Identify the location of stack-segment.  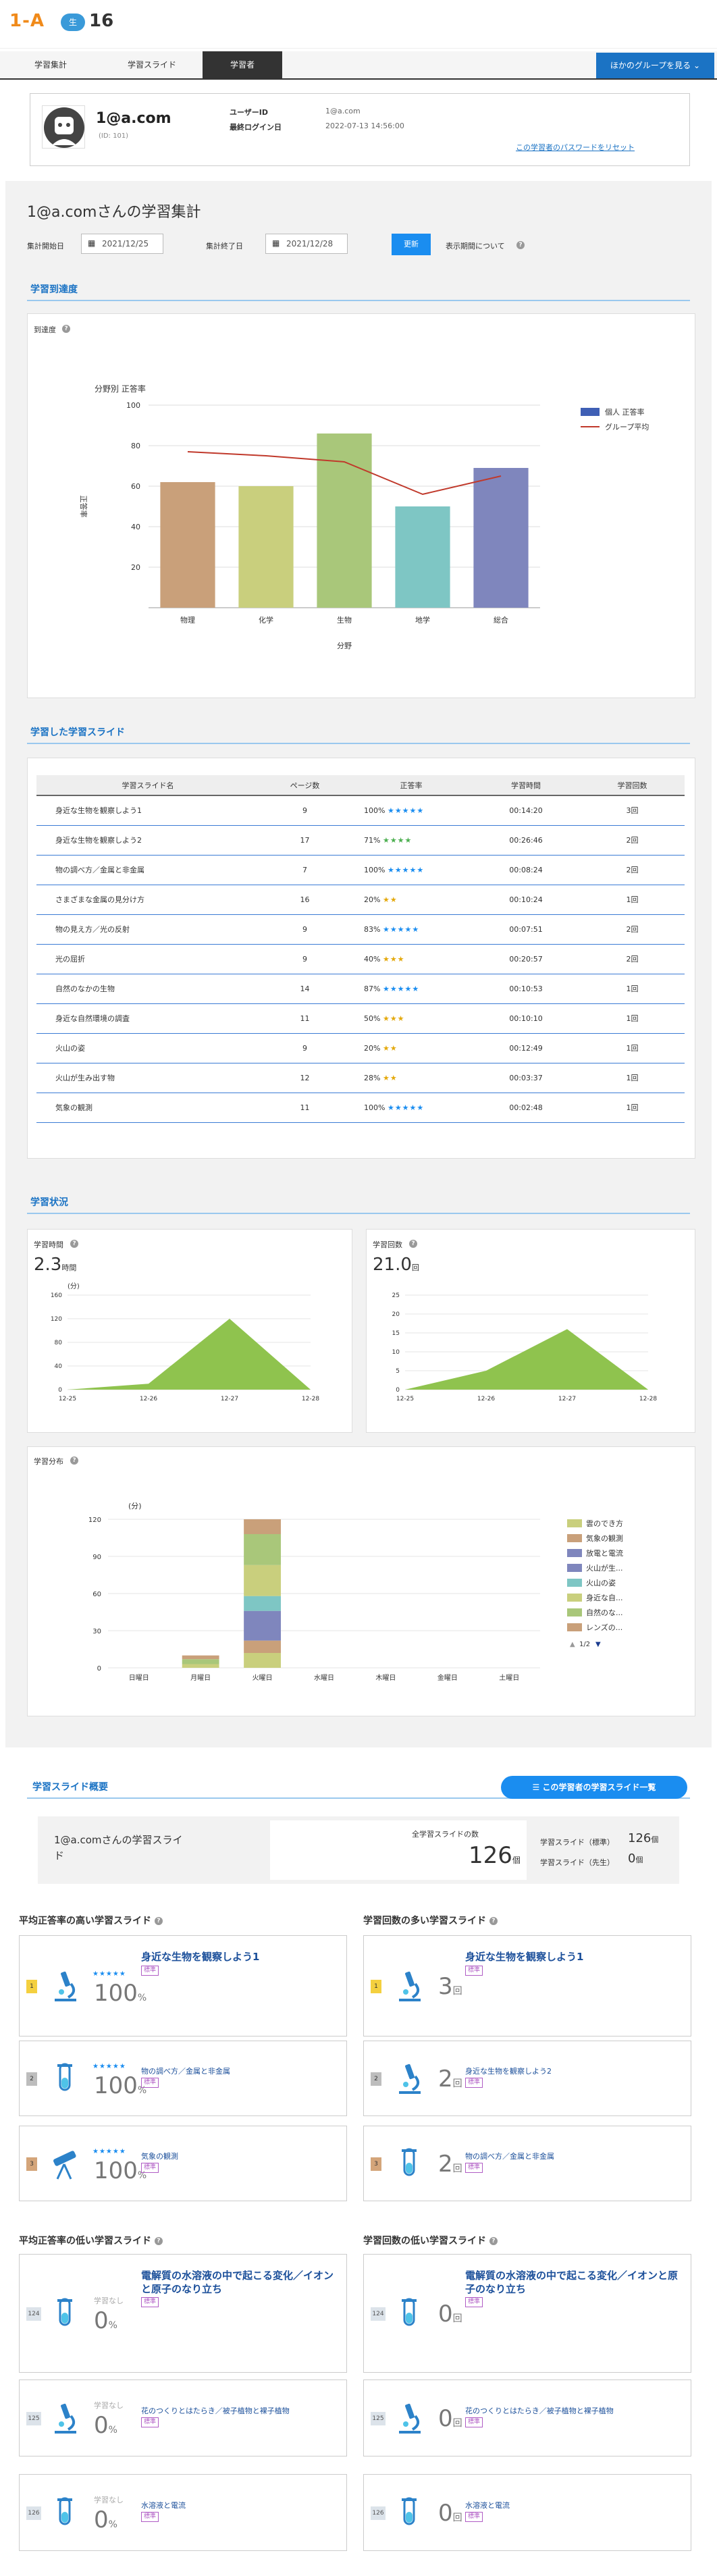
(201, 1661).